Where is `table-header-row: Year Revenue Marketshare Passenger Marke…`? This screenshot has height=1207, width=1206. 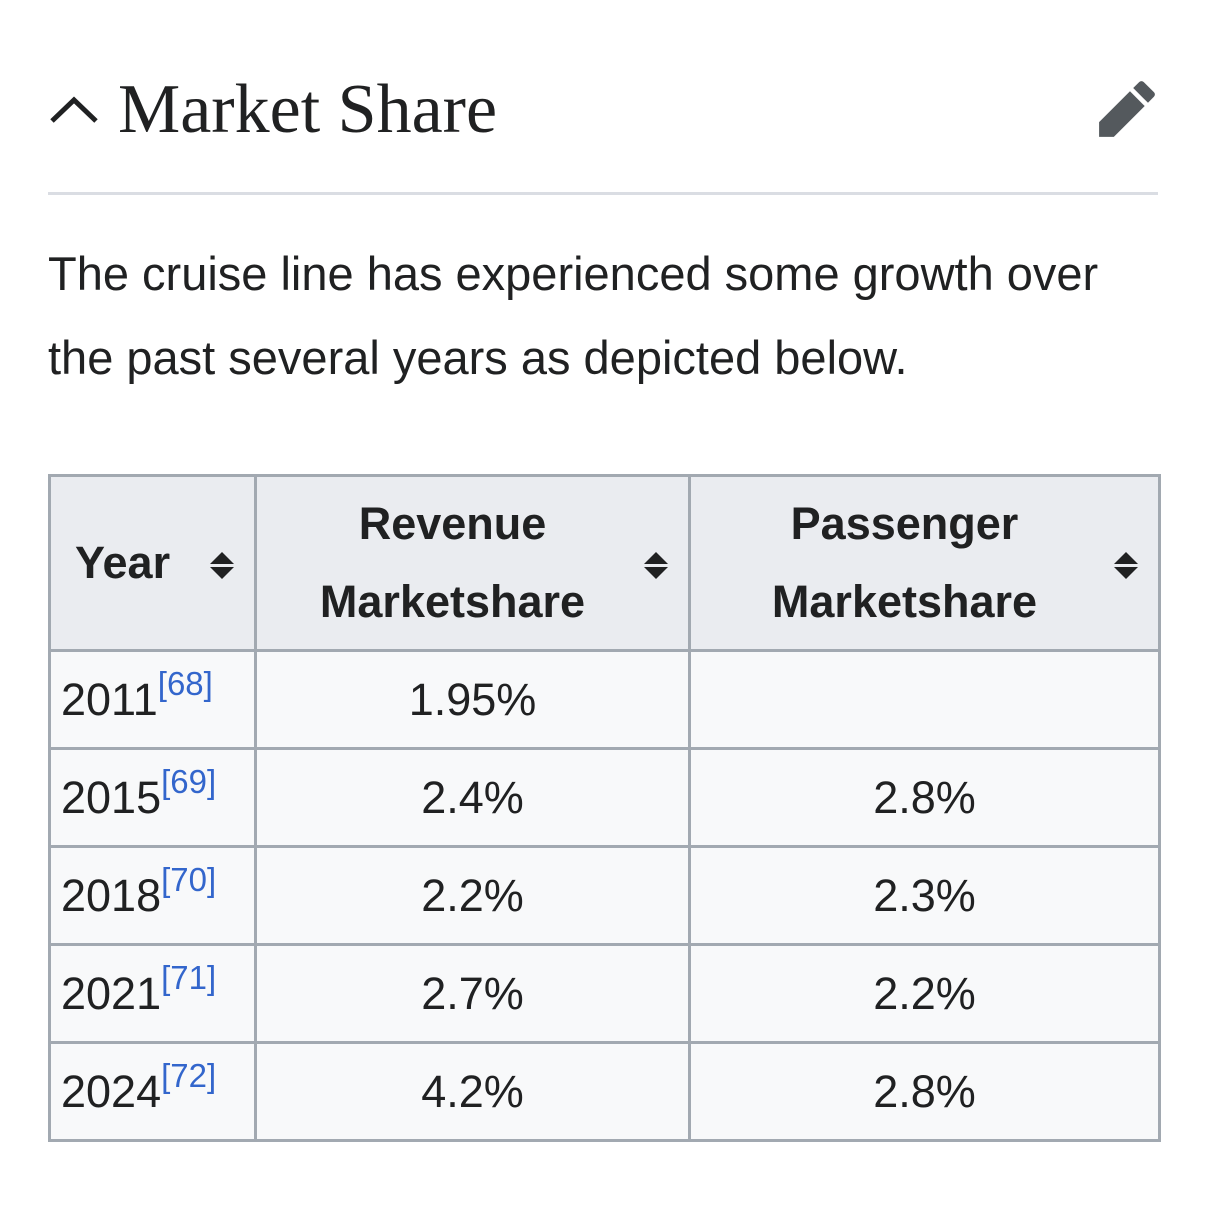
table-header-row: Year Revenue Marketshare Passenger Marke… is located at coordinates (604, 563).